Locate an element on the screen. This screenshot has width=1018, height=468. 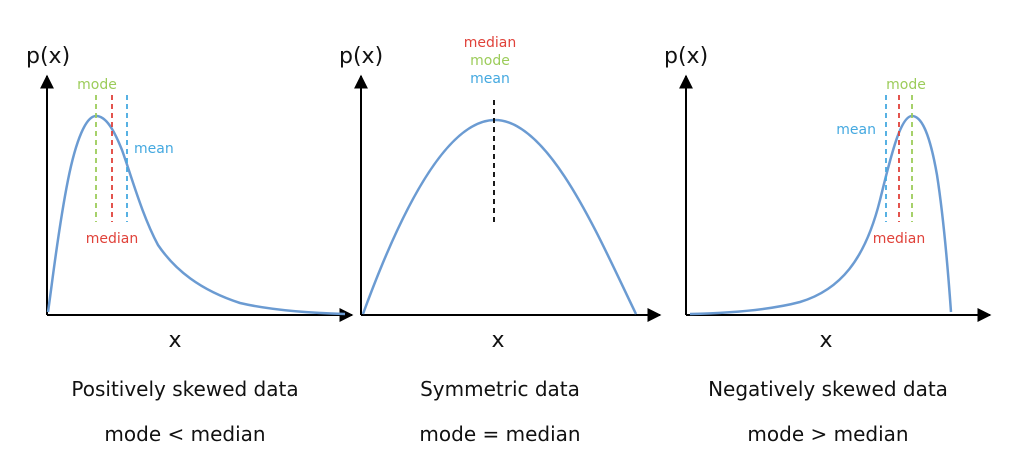
caption-relation-positive: mode < median is located at coordinates (185, 434).